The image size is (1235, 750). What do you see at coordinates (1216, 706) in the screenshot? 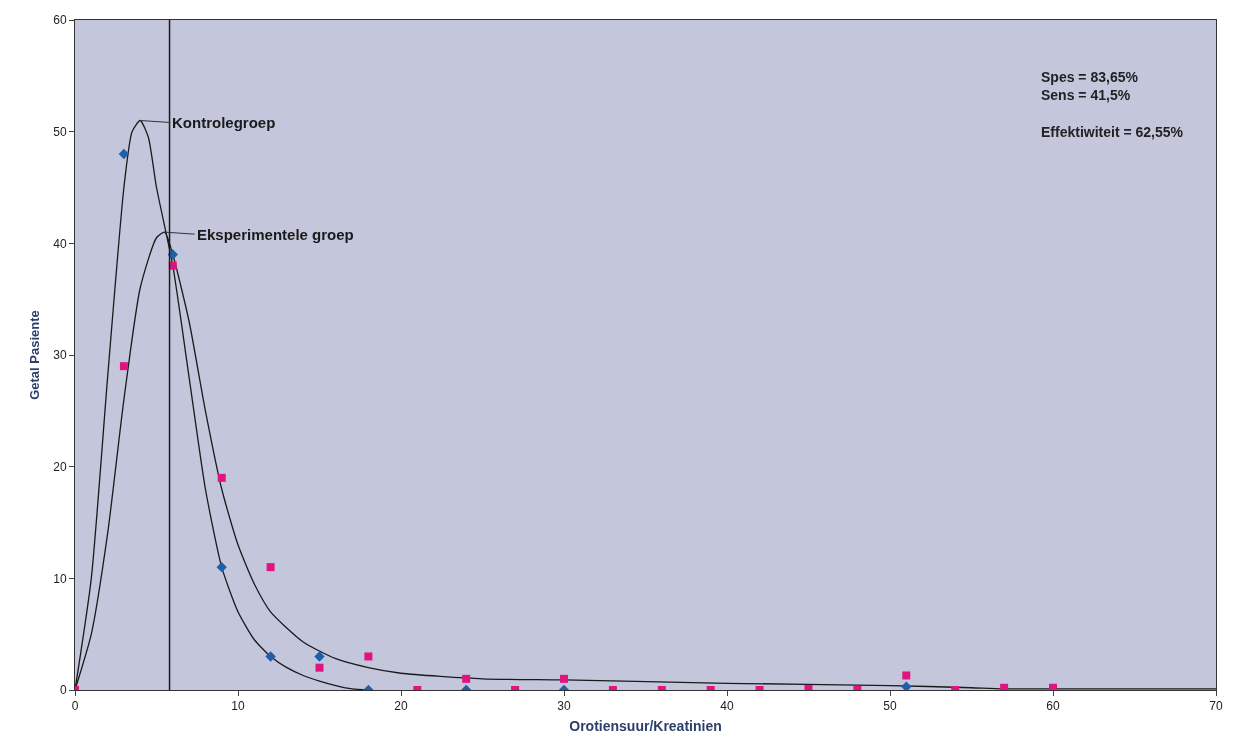
I see `x-tick-label: 70` at bounding box center [1216, 706].